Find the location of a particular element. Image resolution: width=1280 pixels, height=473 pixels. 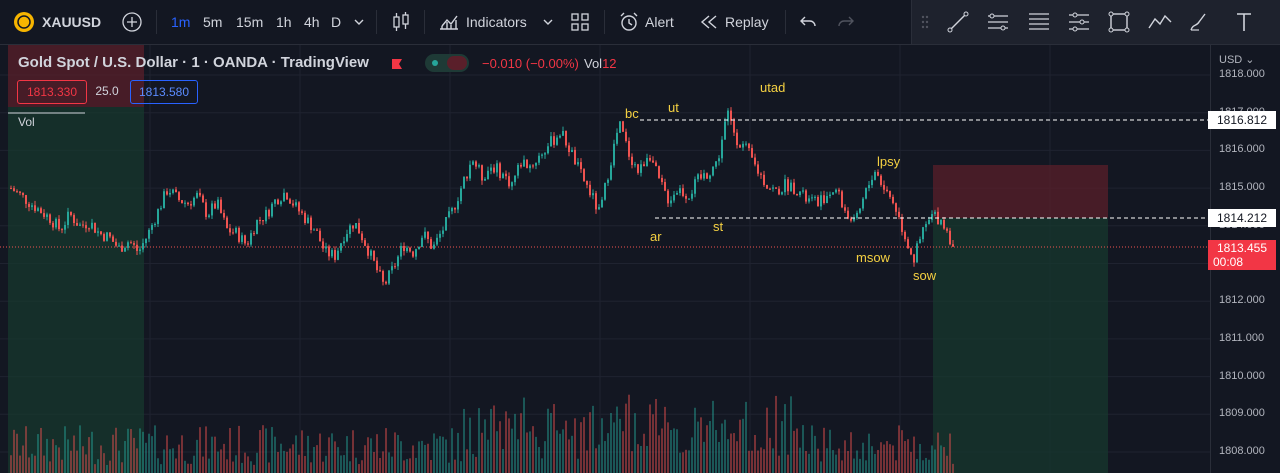

indicators-dropdown is located at coordinates (548, 22).